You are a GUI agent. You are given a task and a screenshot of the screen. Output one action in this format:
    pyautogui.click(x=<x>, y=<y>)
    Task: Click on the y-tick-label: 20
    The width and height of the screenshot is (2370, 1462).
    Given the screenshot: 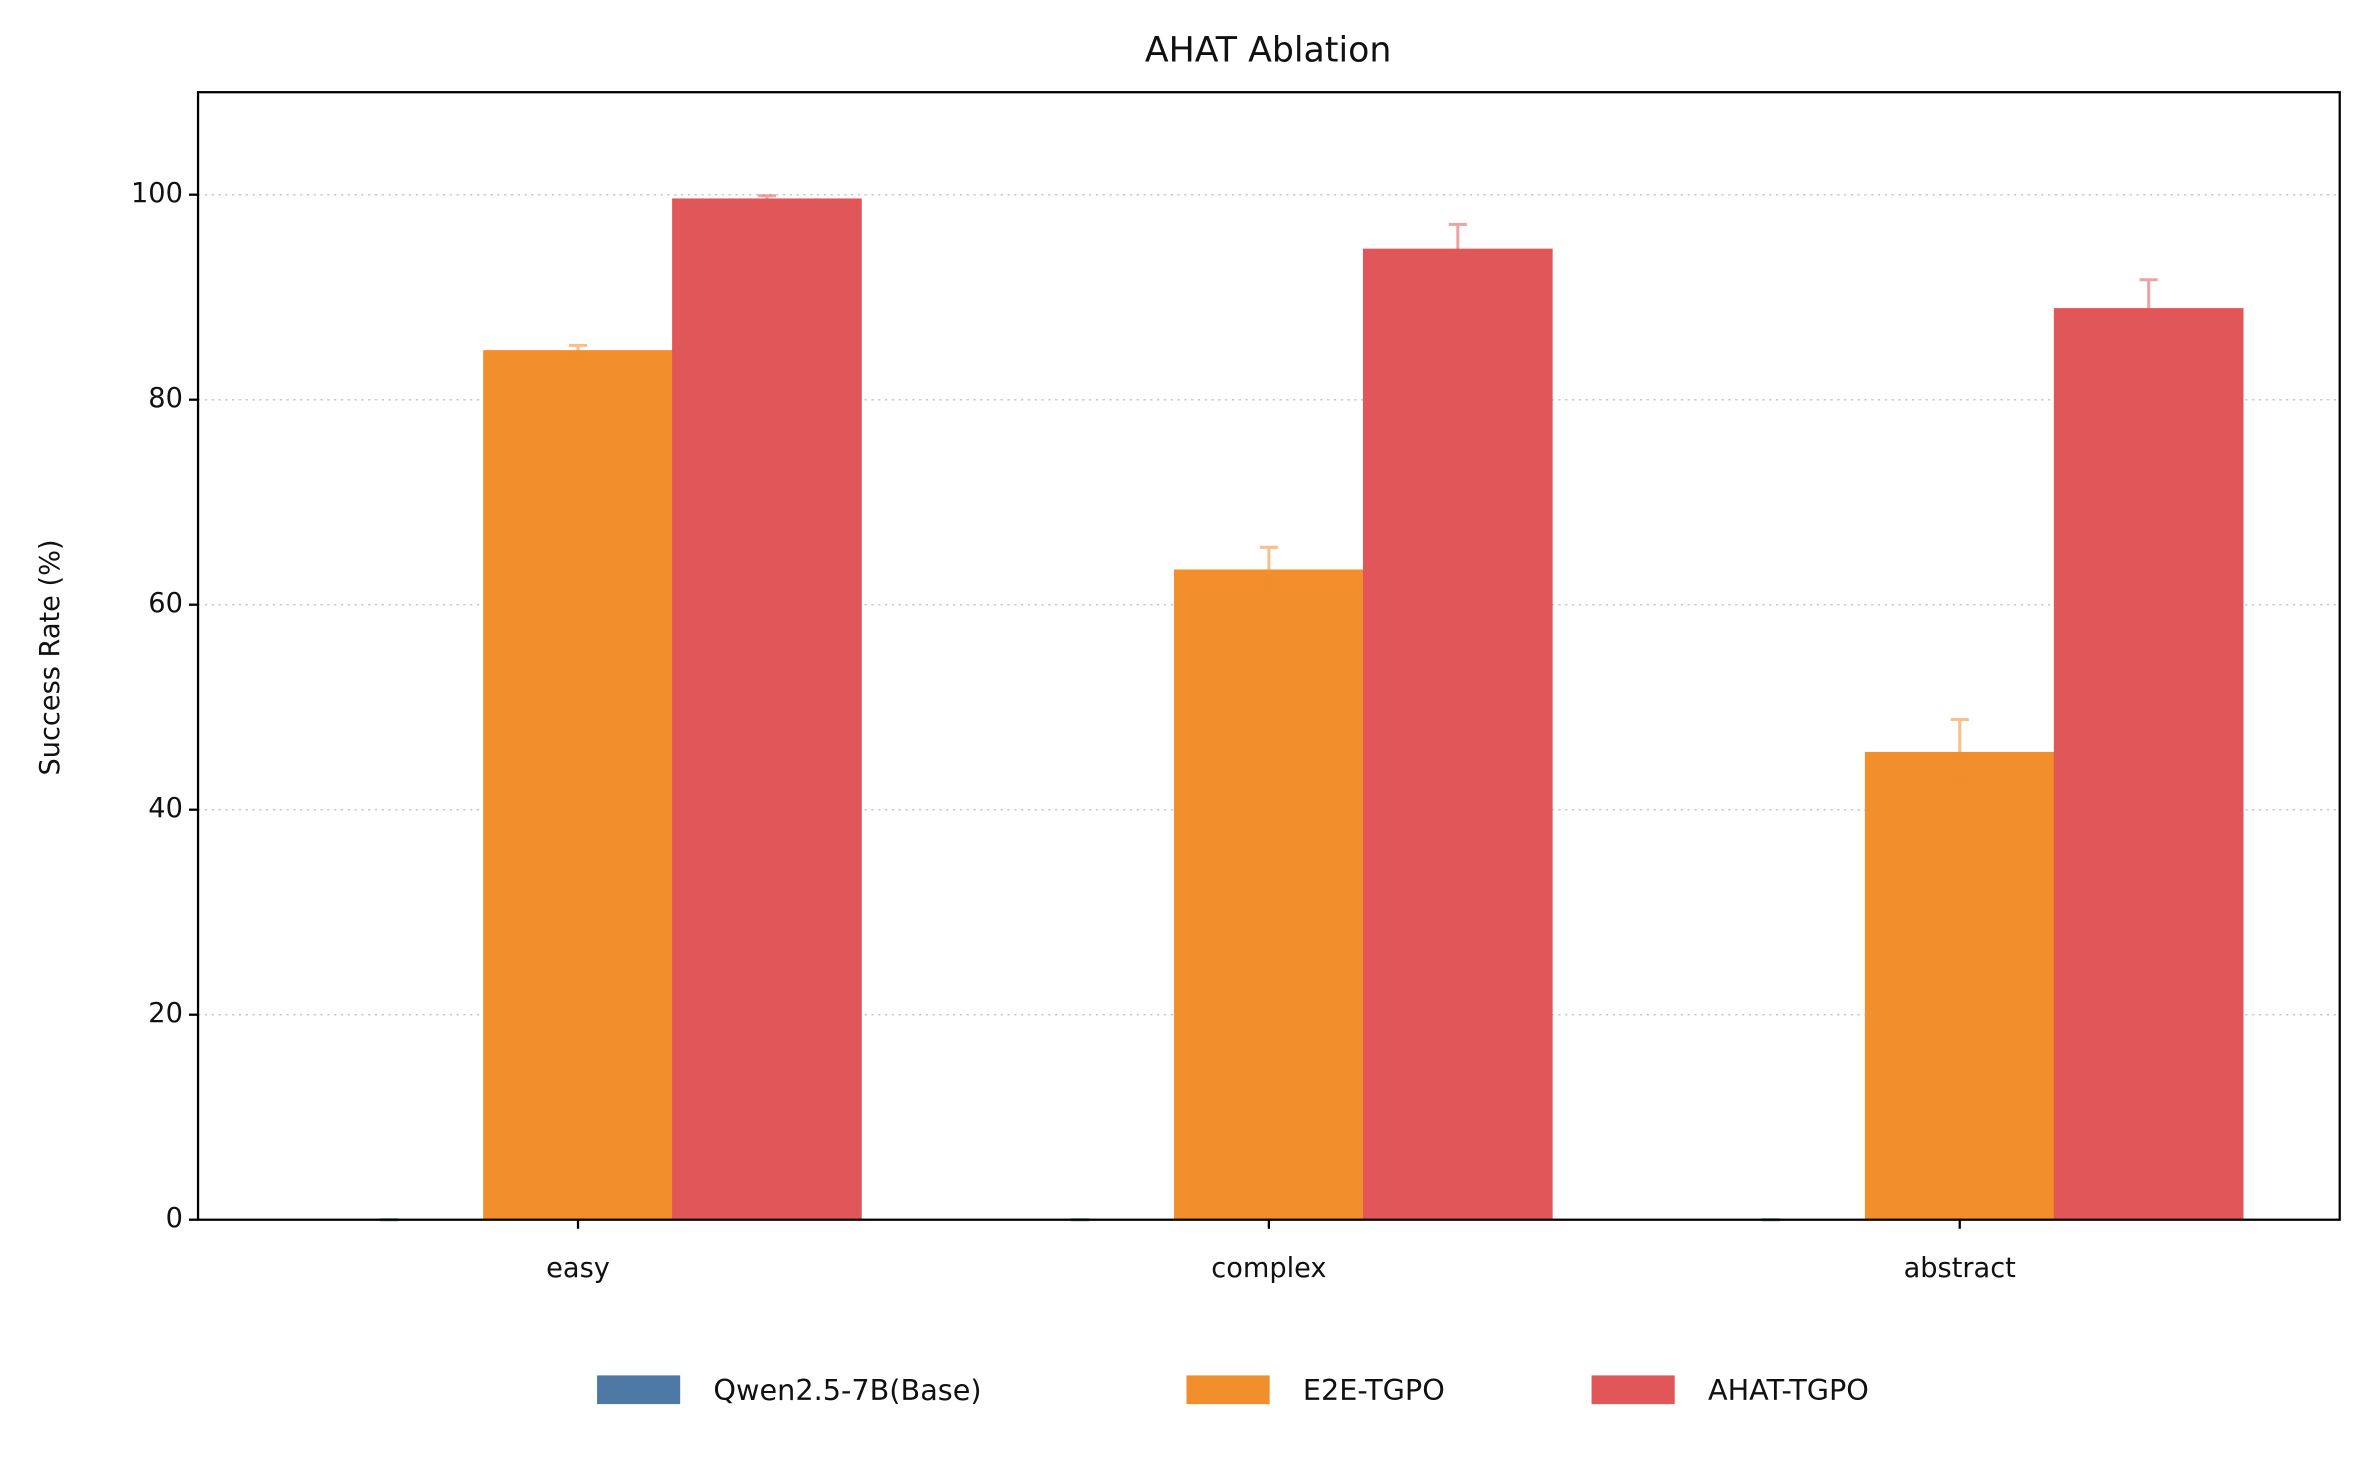 What is the action you would take?
    pyautogui.click(x=165, y=1013)
    